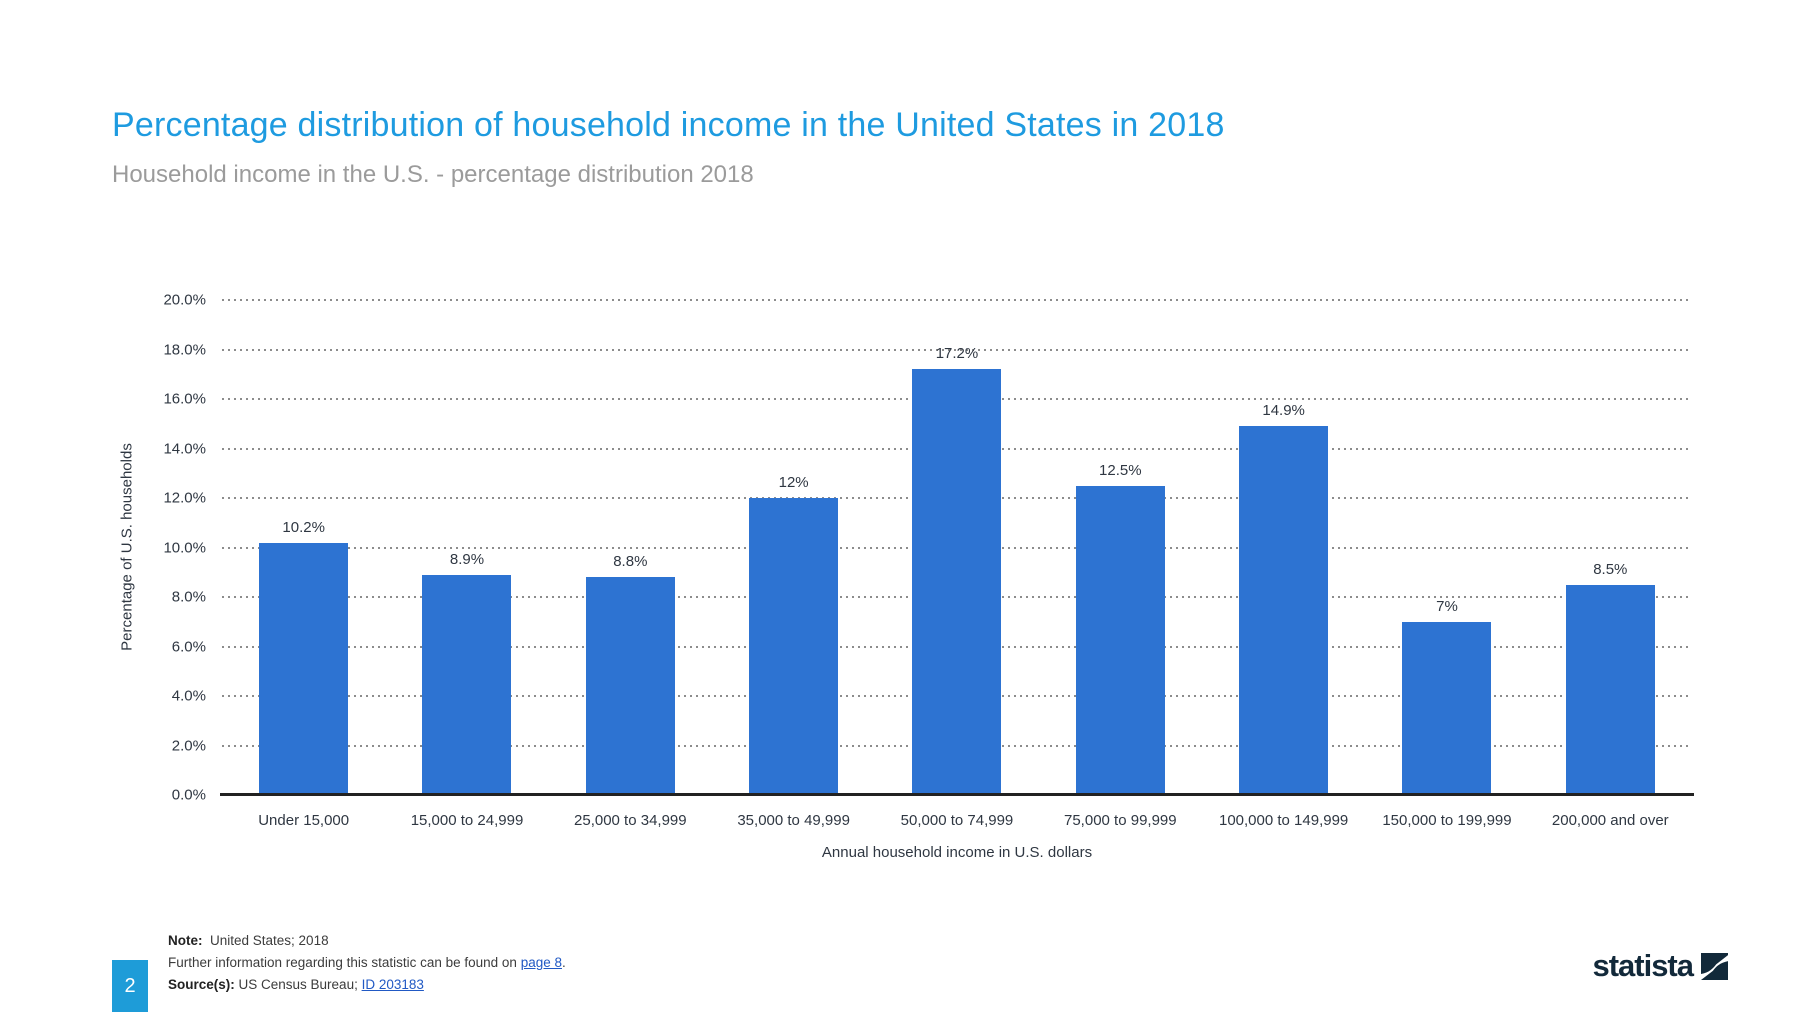 The image size is (1800, 1012). Describe the element at coordinates (303, 527) in the screenshot. I see `bar-value-label: 10.2%` at that location.